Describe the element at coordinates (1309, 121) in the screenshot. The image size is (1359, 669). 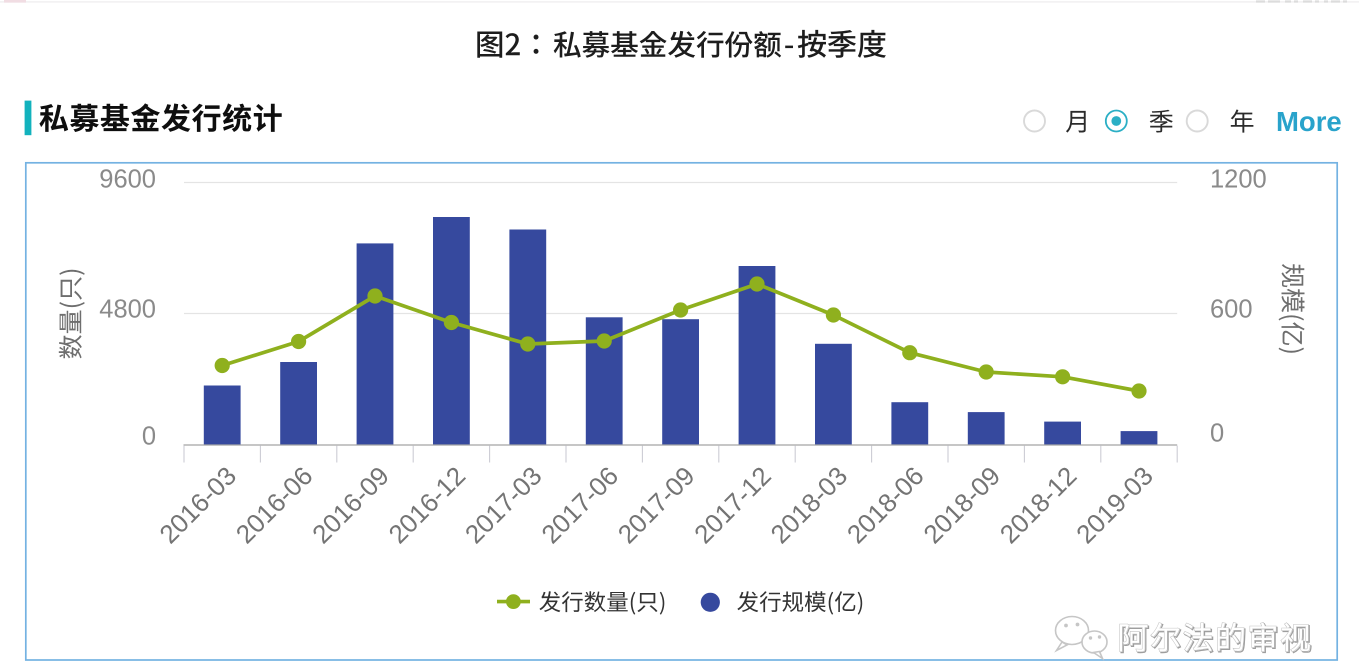
I see `svg-text: More` at that location.